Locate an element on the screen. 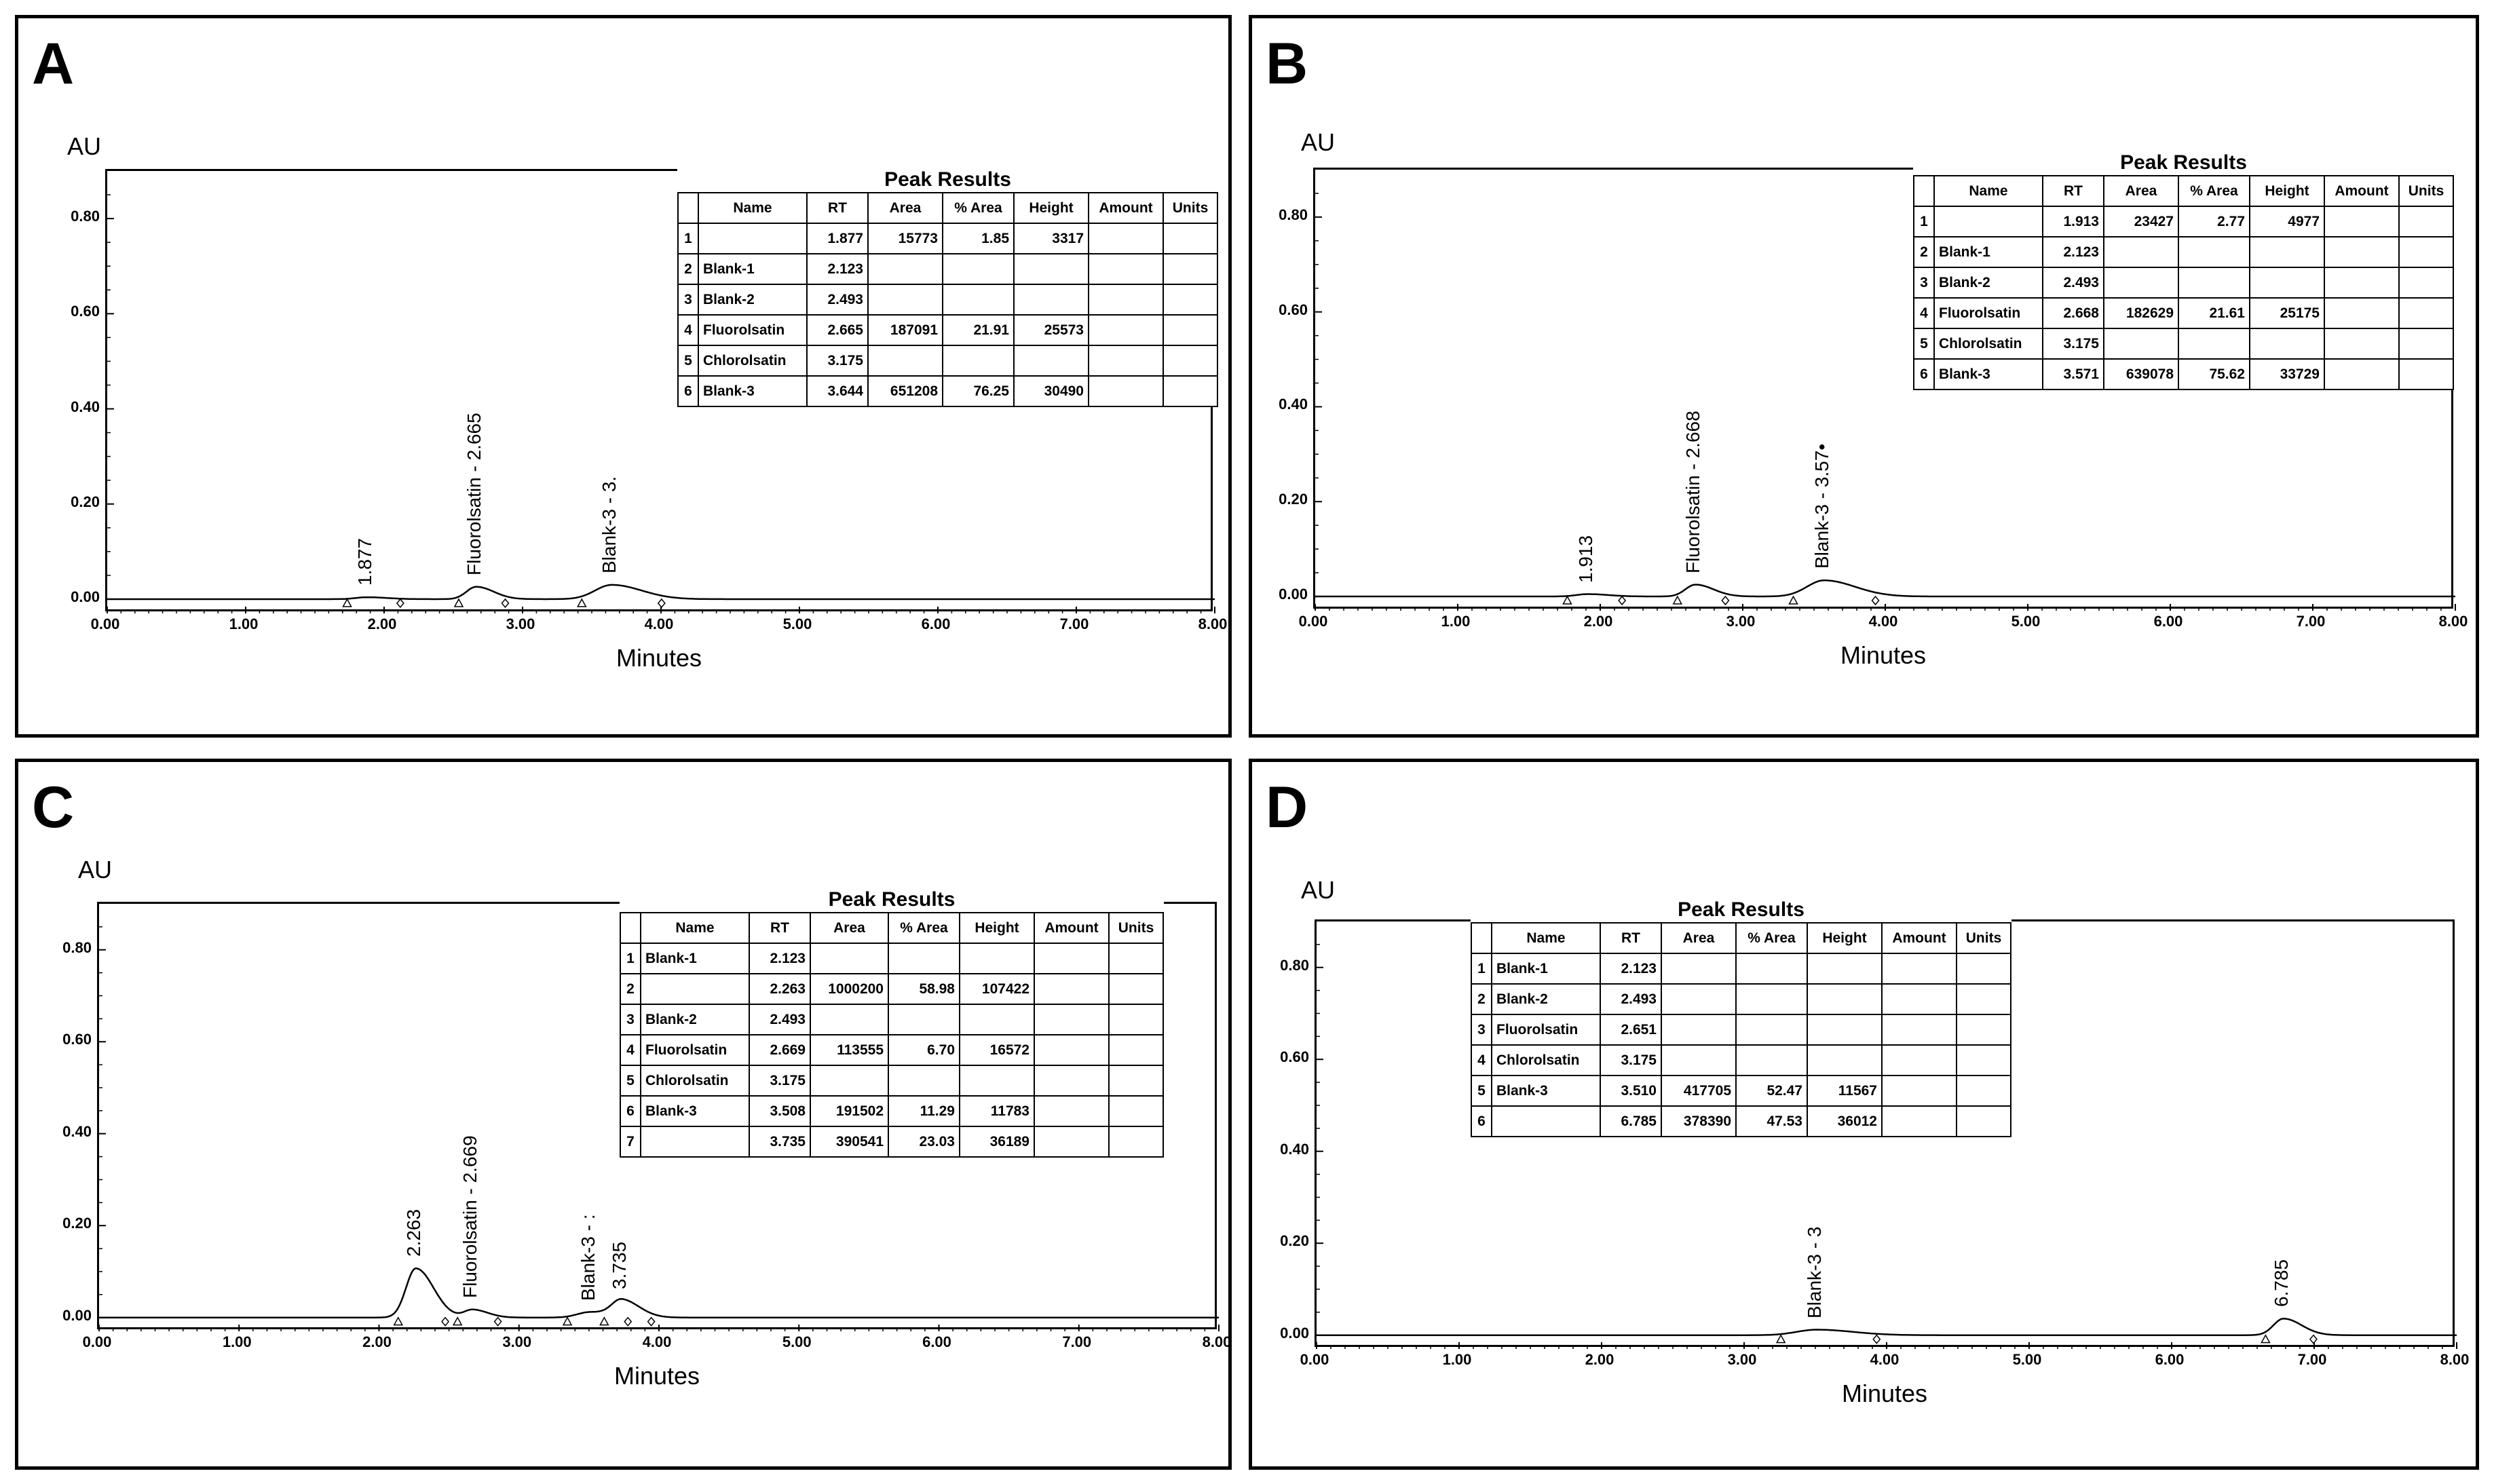 The height and width of the screenshot is (1484, 2494). peak-results-title: Peak Results is located at coordinates (892, 899).